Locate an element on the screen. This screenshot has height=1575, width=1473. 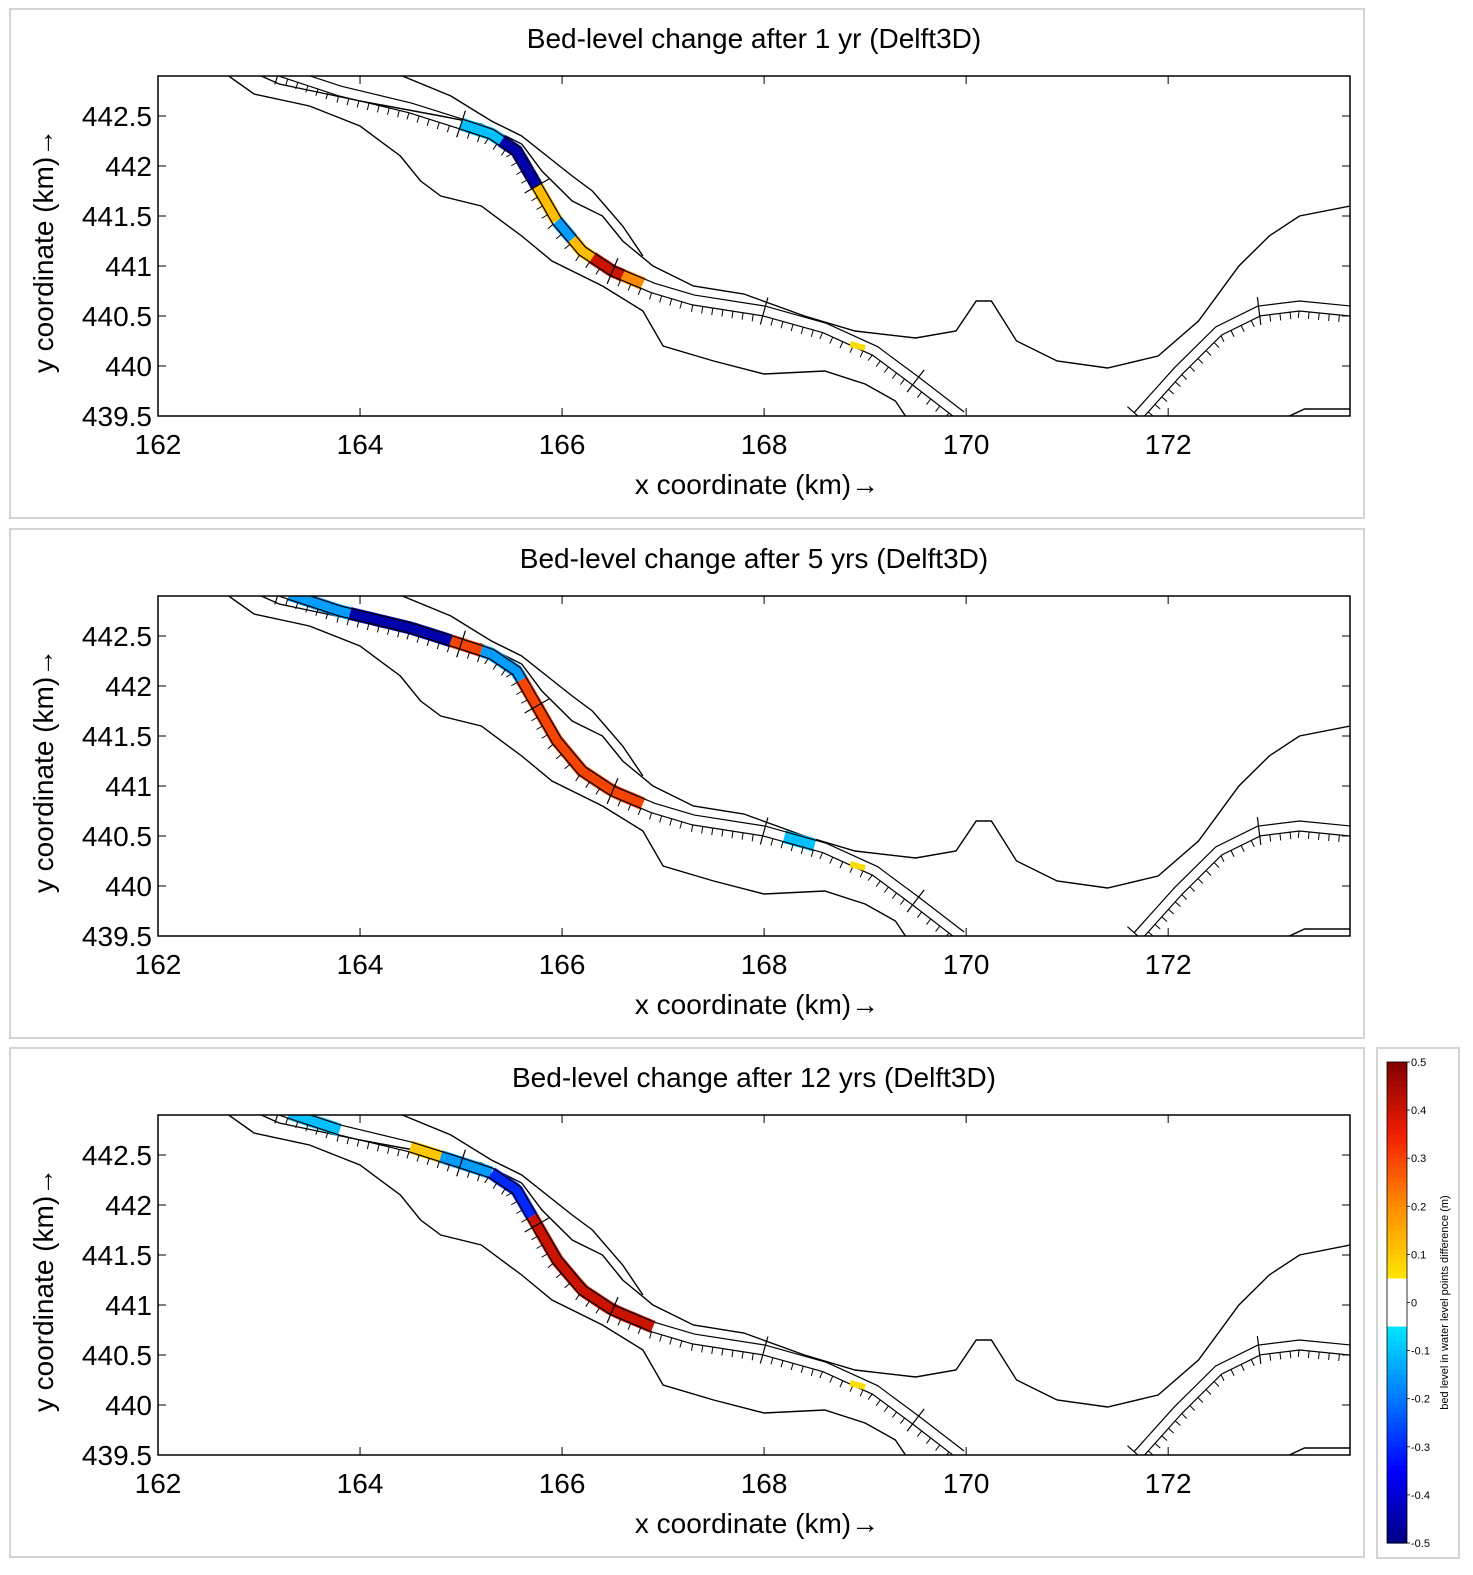
y-tick-label: 439.5 is located at coordinates (117, 936).